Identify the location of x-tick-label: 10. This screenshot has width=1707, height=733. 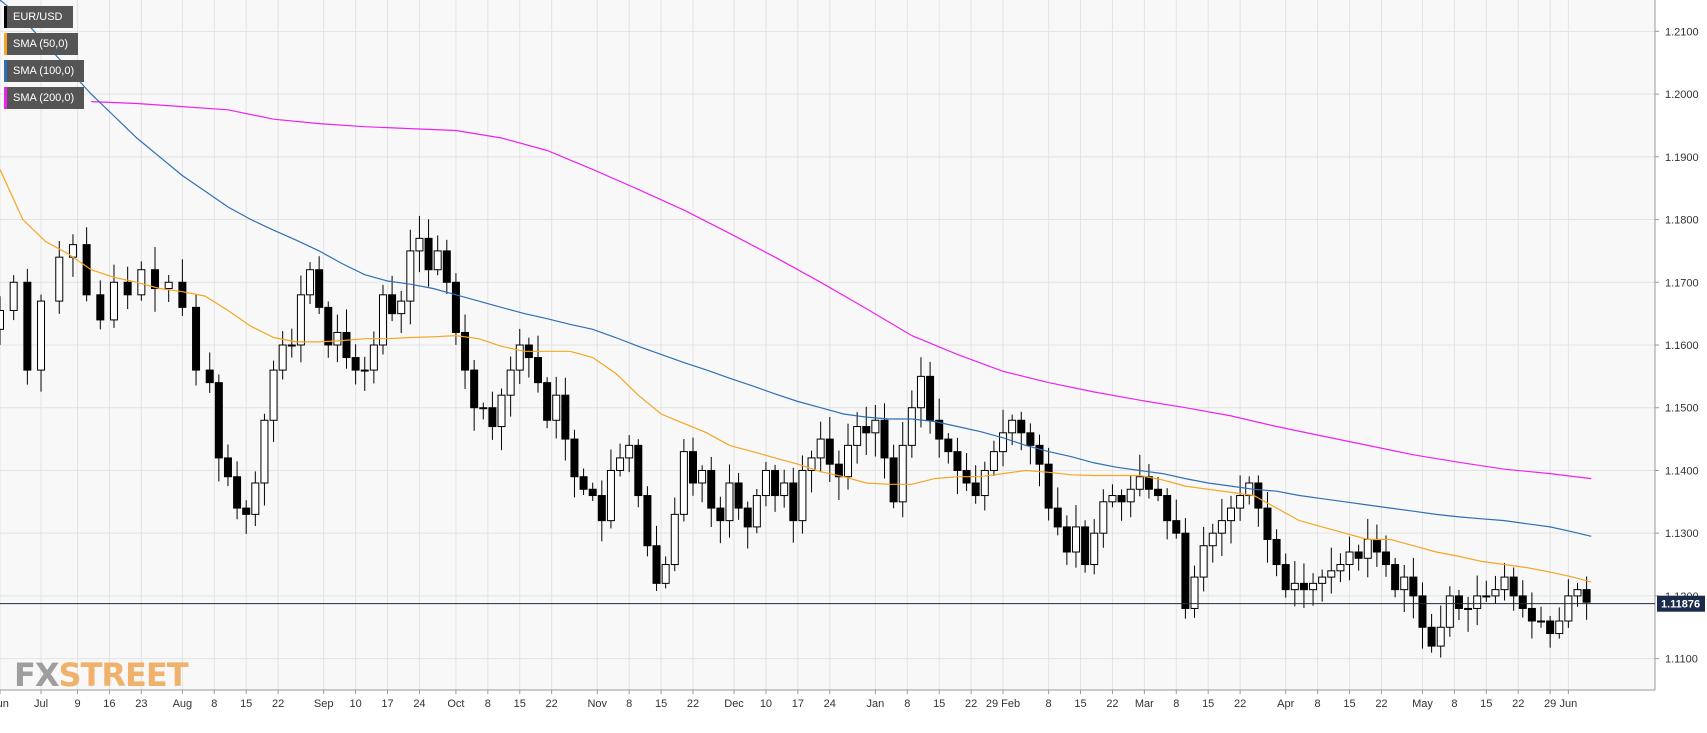
(766, 704).